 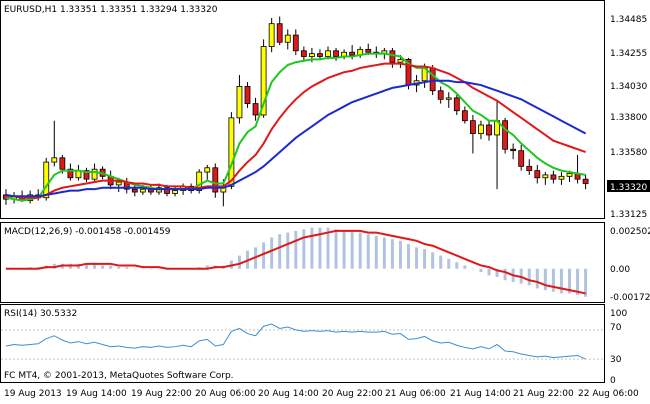 What do you see at coordinates (543, 394) in the screenshot?
I see `time-label: 21 Aug 22:00` at bounding box center [543, 394].